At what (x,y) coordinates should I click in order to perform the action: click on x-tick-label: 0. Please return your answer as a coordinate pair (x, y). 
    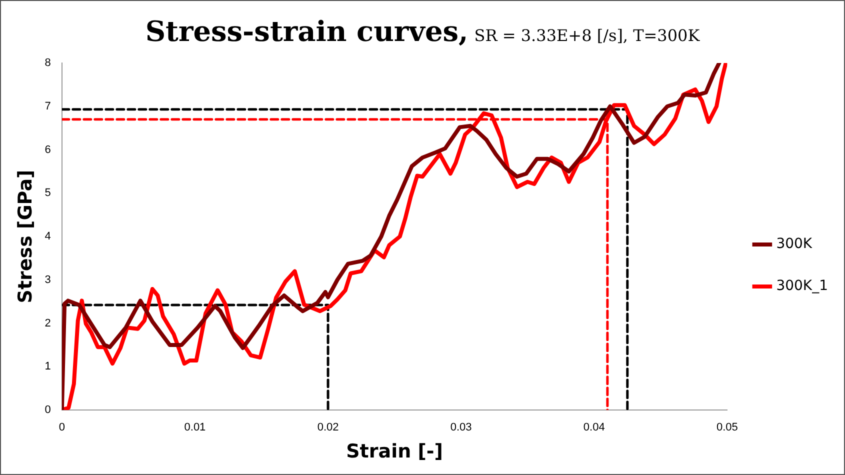
    Looking at the image, I should click on (61, 428).